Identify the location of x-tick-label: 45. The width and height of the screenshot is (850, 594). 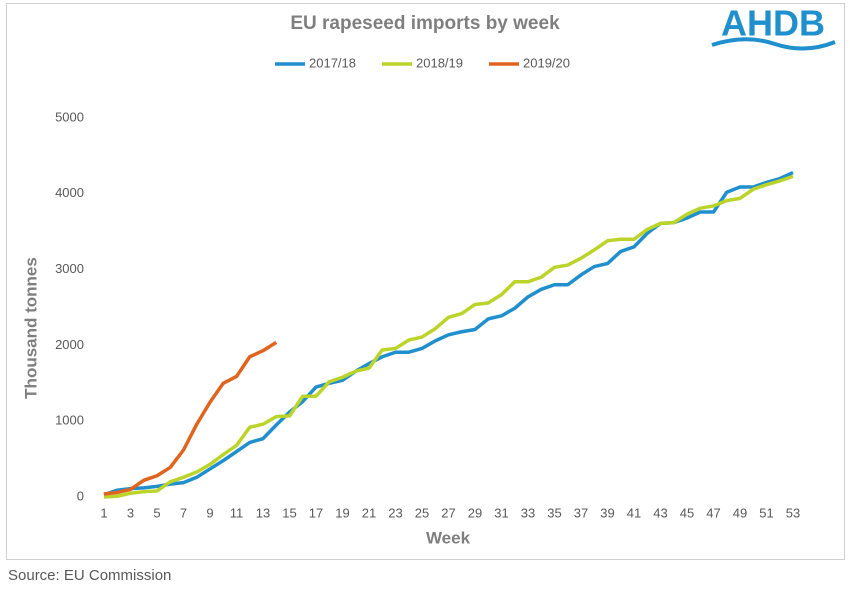
(687, 512).